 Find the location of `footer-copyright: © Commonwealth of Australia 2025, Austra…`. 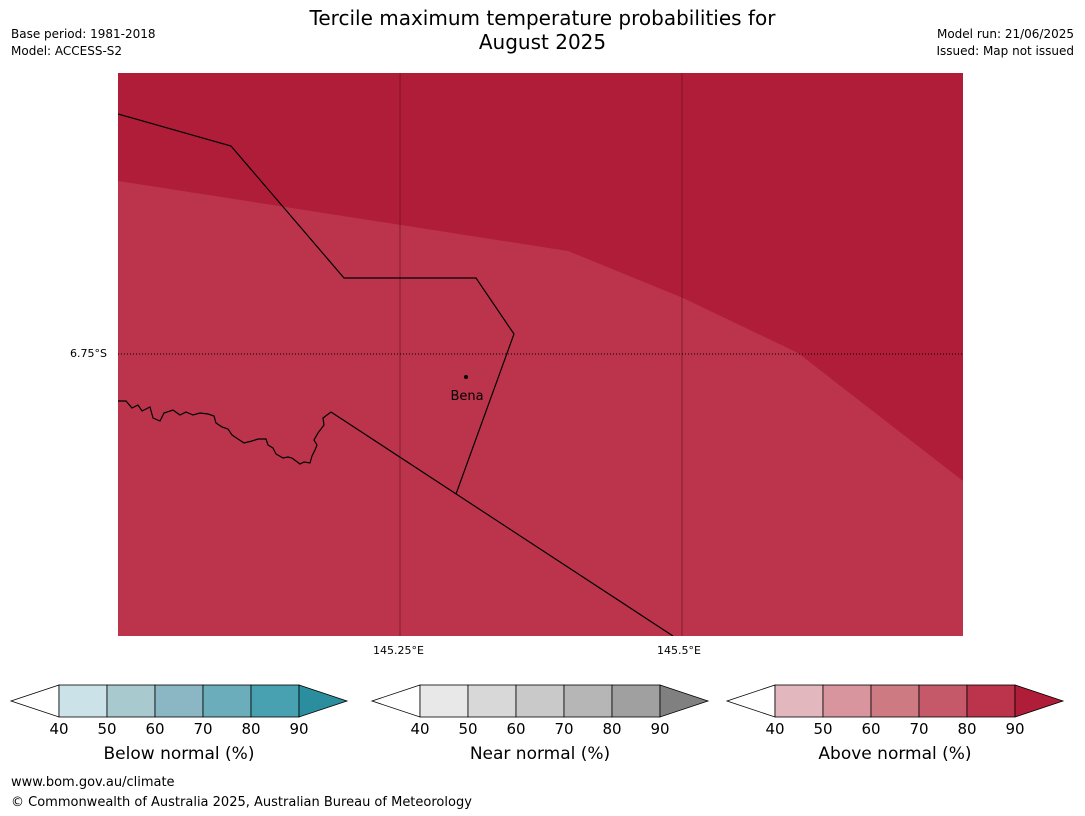

footer-copyright: © Commonwealth of Australia 2025, Austra… is located at coordinates (241, 802).